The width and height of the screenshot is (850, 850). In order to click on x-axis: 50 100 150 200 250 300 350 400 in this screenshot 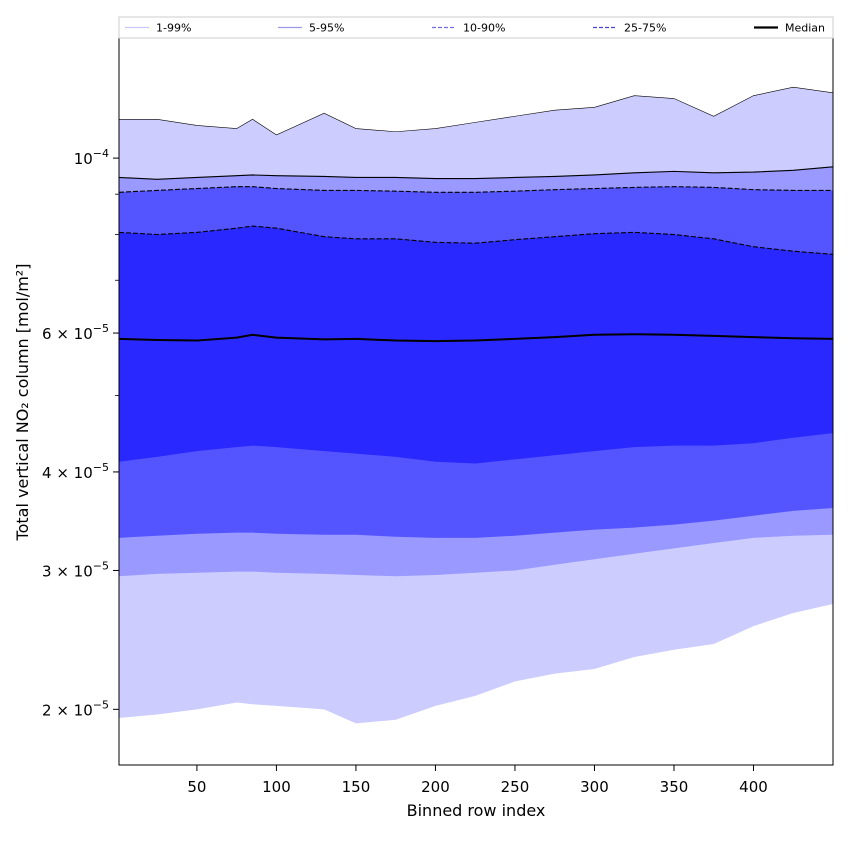, I will do `click(477, 780)`.